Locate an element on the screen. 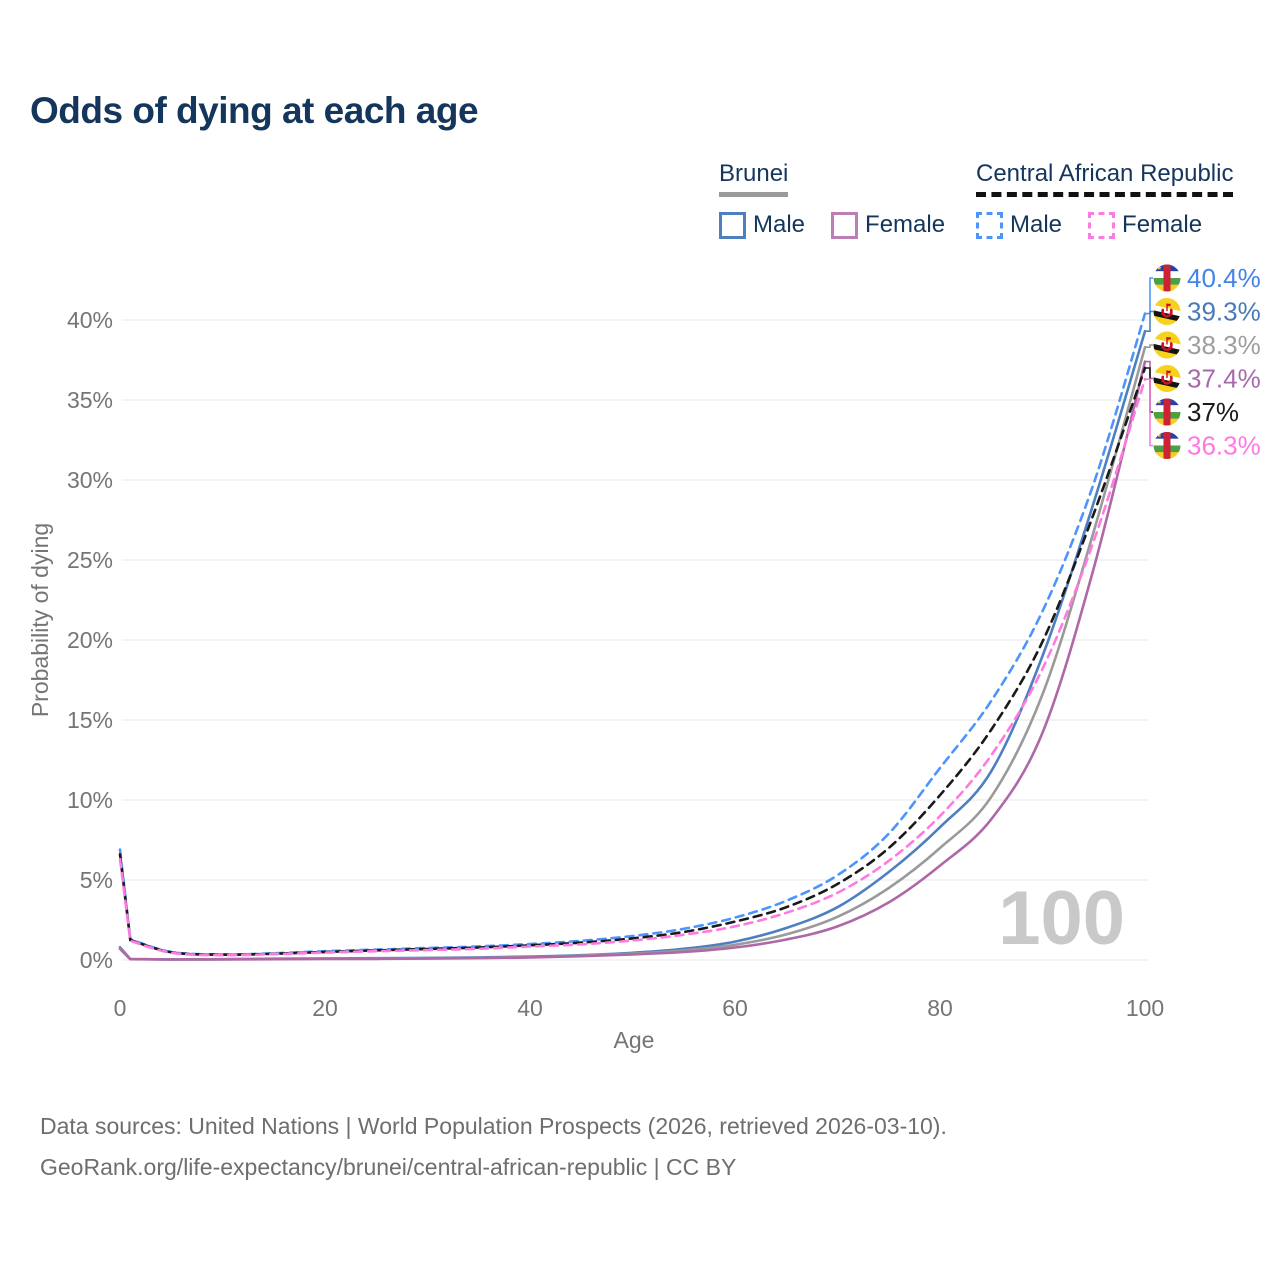  end-value-label-car-male: 40.4% is located at coordinates (1224, 278).